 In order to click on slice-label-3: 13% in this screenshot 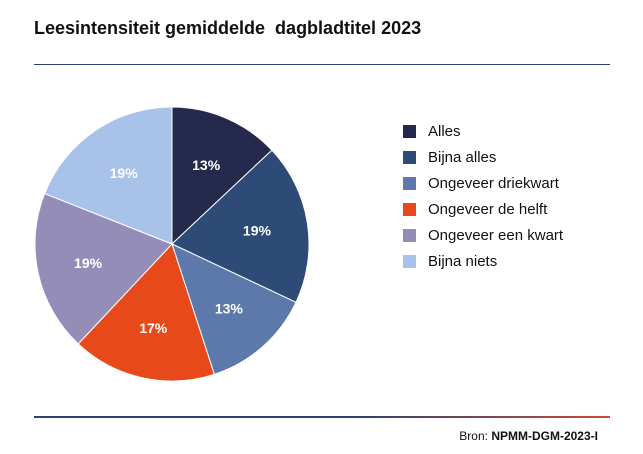, I will do `click(229, 309)`.